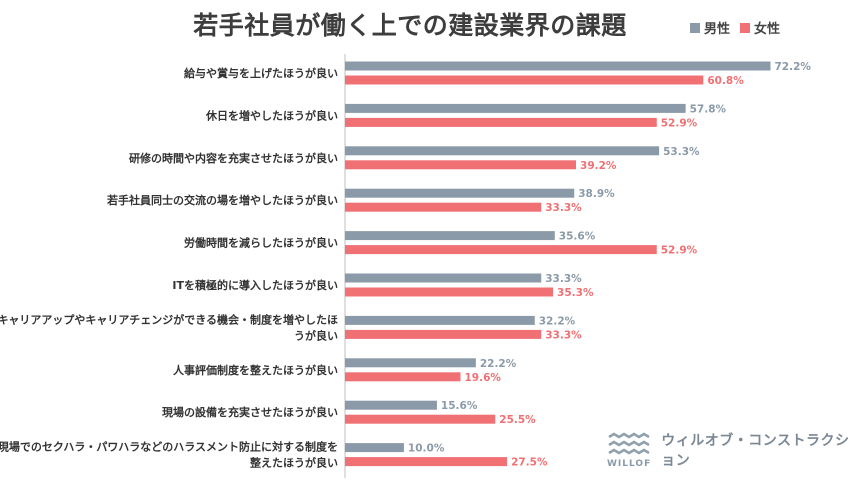 The height and width of the screenshot is (492, 853). I want to click on wave-icon, so click(629, 443).